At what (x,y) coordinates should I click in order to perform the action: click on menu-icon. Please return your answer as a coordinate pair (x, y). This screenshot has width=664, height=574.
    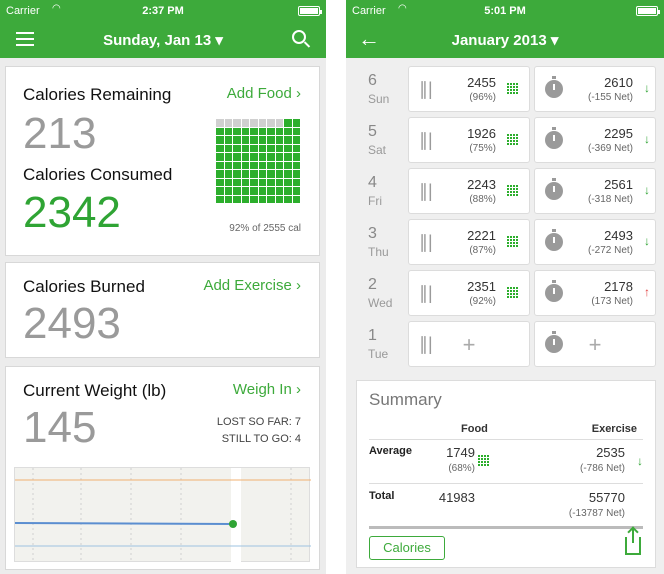
    Looking at the image, I should click on (25, 39).